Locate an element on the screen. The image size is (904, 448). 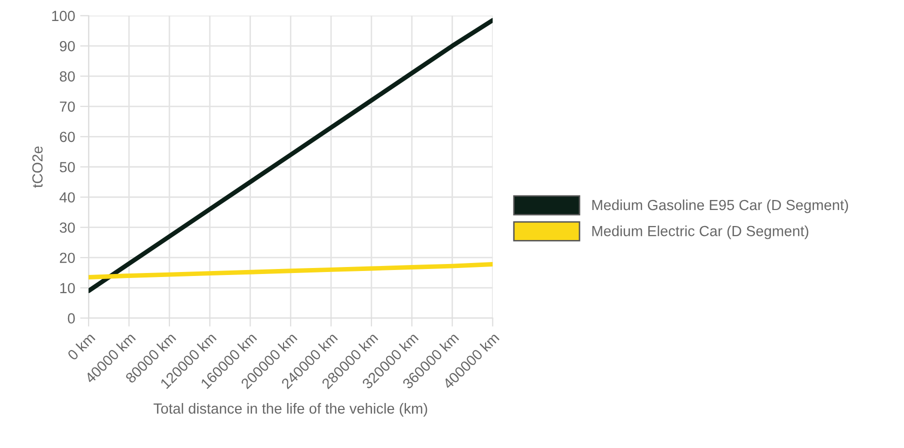
y-tick-label: 90 is located at coordinates (67, 46).